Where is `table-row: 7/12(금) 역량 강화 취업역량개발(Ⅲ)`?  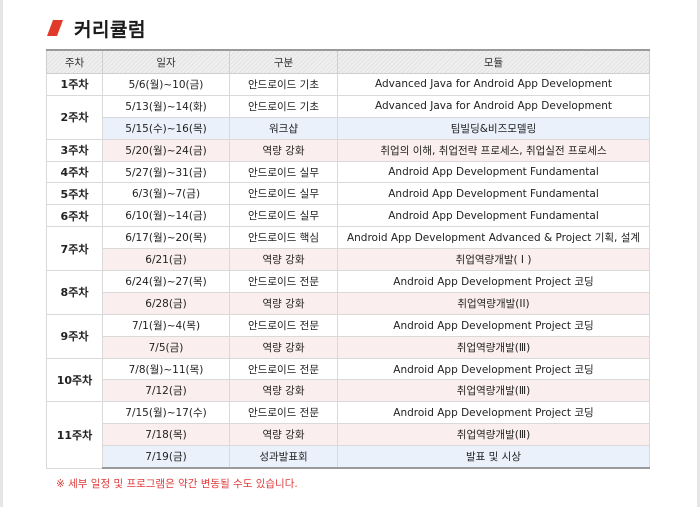
table-row: 7/12(금) 역량 강화 취업역량개발(Ⅲ) is located at coordinates (348, 391).